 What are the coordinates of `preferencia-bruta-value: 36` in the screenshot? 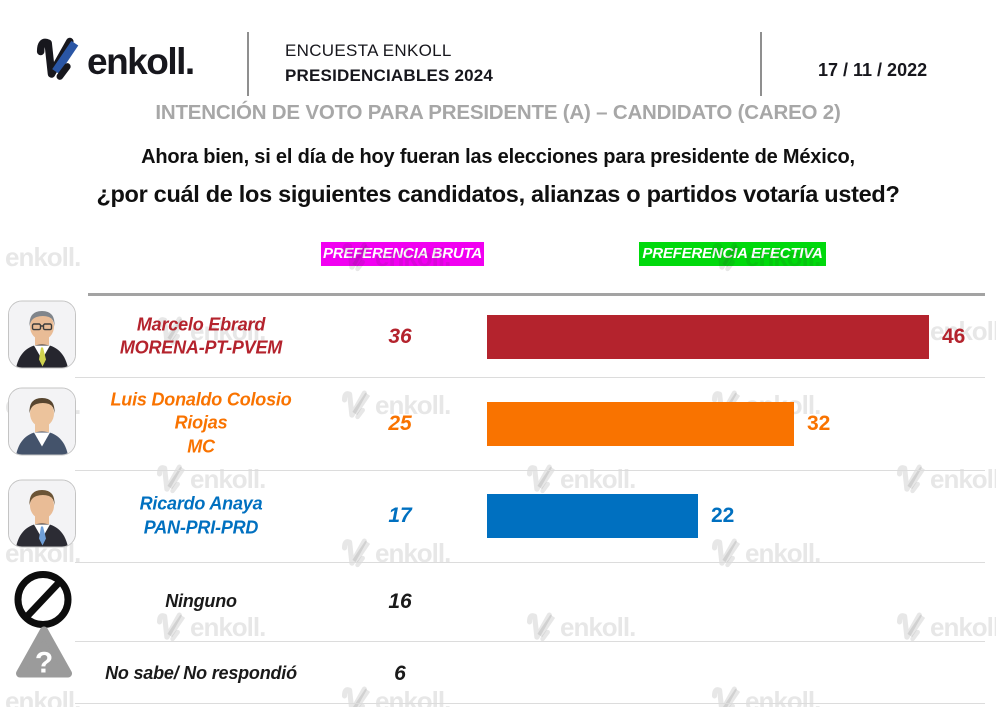 It's located at (400, 336).